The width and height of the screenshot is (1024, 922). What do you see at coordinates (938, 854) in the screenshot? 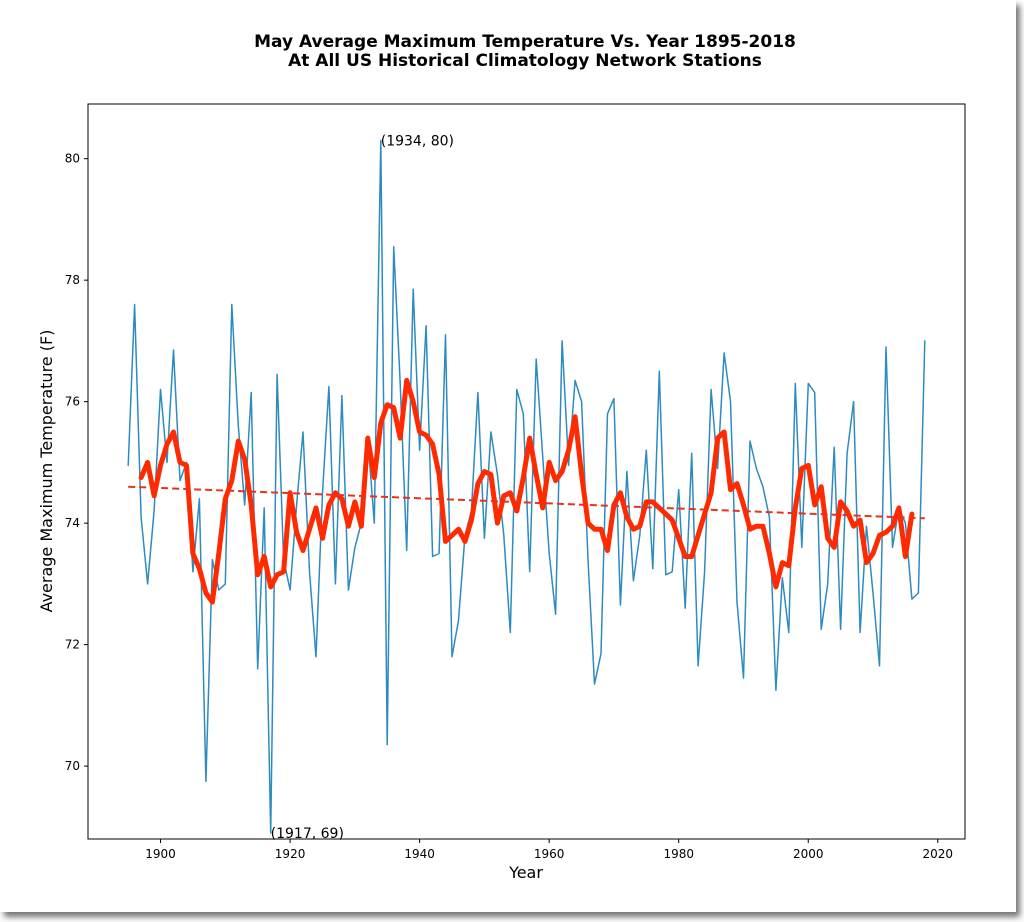
I see `x-tick-label: 2020` at bounding box center [938, 854].